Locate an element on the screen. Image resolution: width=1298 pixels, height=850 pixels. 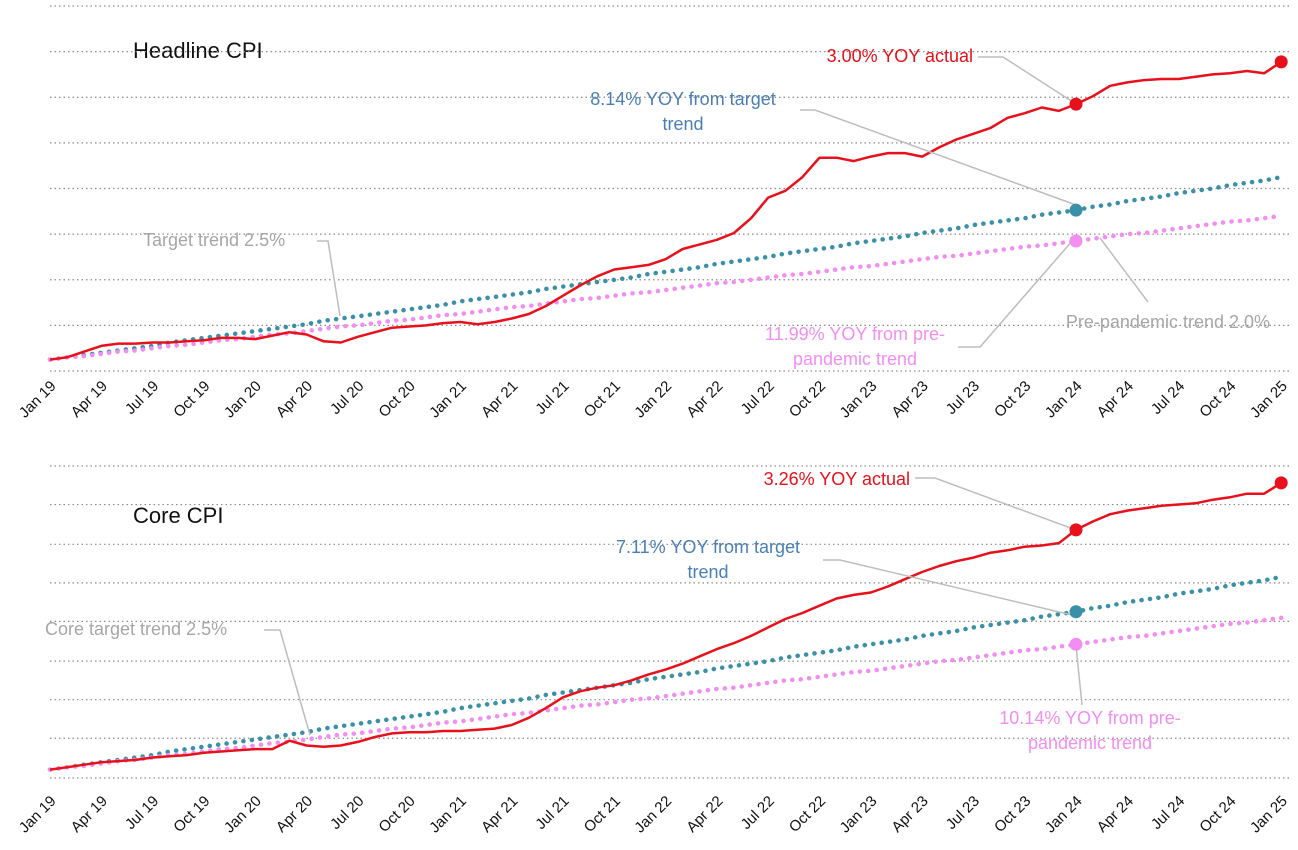
annotation: Target trend 2.5% is located at coordinates (214, 240).